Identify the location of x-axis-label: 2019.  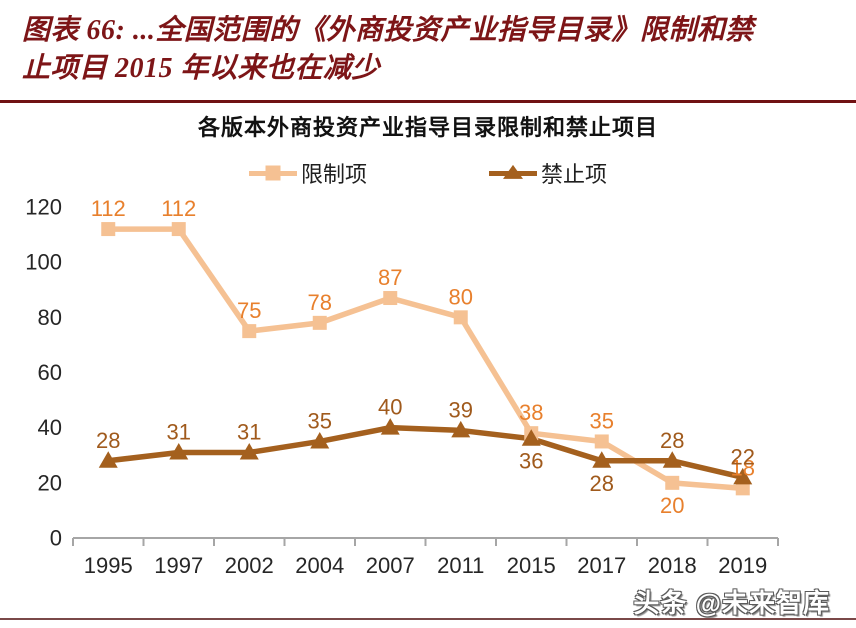
(742, 565).